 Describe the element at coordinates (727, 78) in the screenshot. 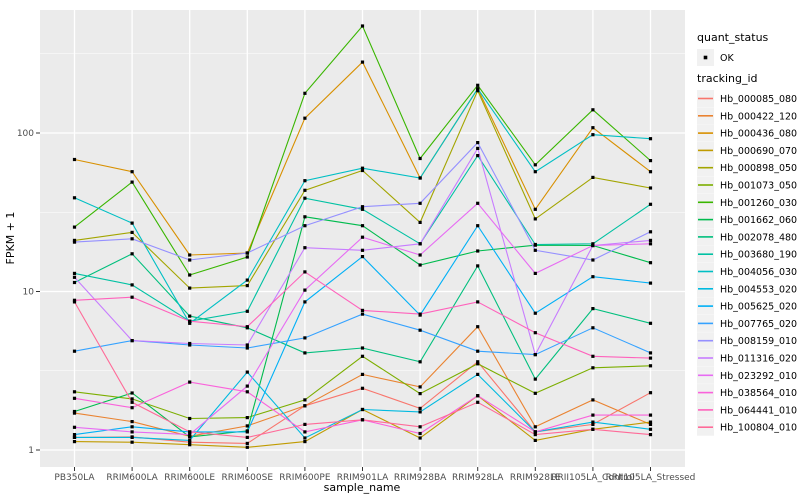

I see `legend-title-tracking-id: tracking_id` at that location.